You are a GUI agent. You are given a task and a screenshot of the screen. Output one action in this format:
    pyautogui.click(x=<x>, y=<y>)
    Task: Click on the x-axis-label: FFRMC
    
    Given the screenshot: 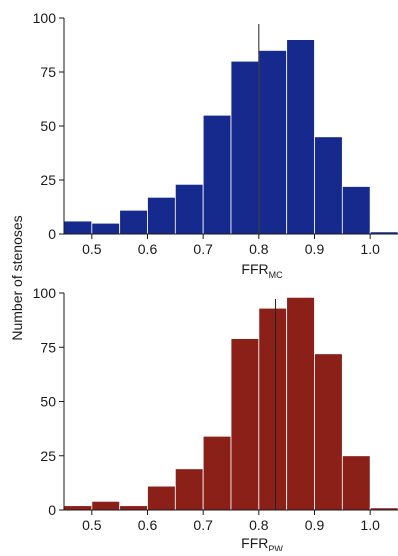 What is the action you would take?
    pyautogui.click(x=262, y=270)
    